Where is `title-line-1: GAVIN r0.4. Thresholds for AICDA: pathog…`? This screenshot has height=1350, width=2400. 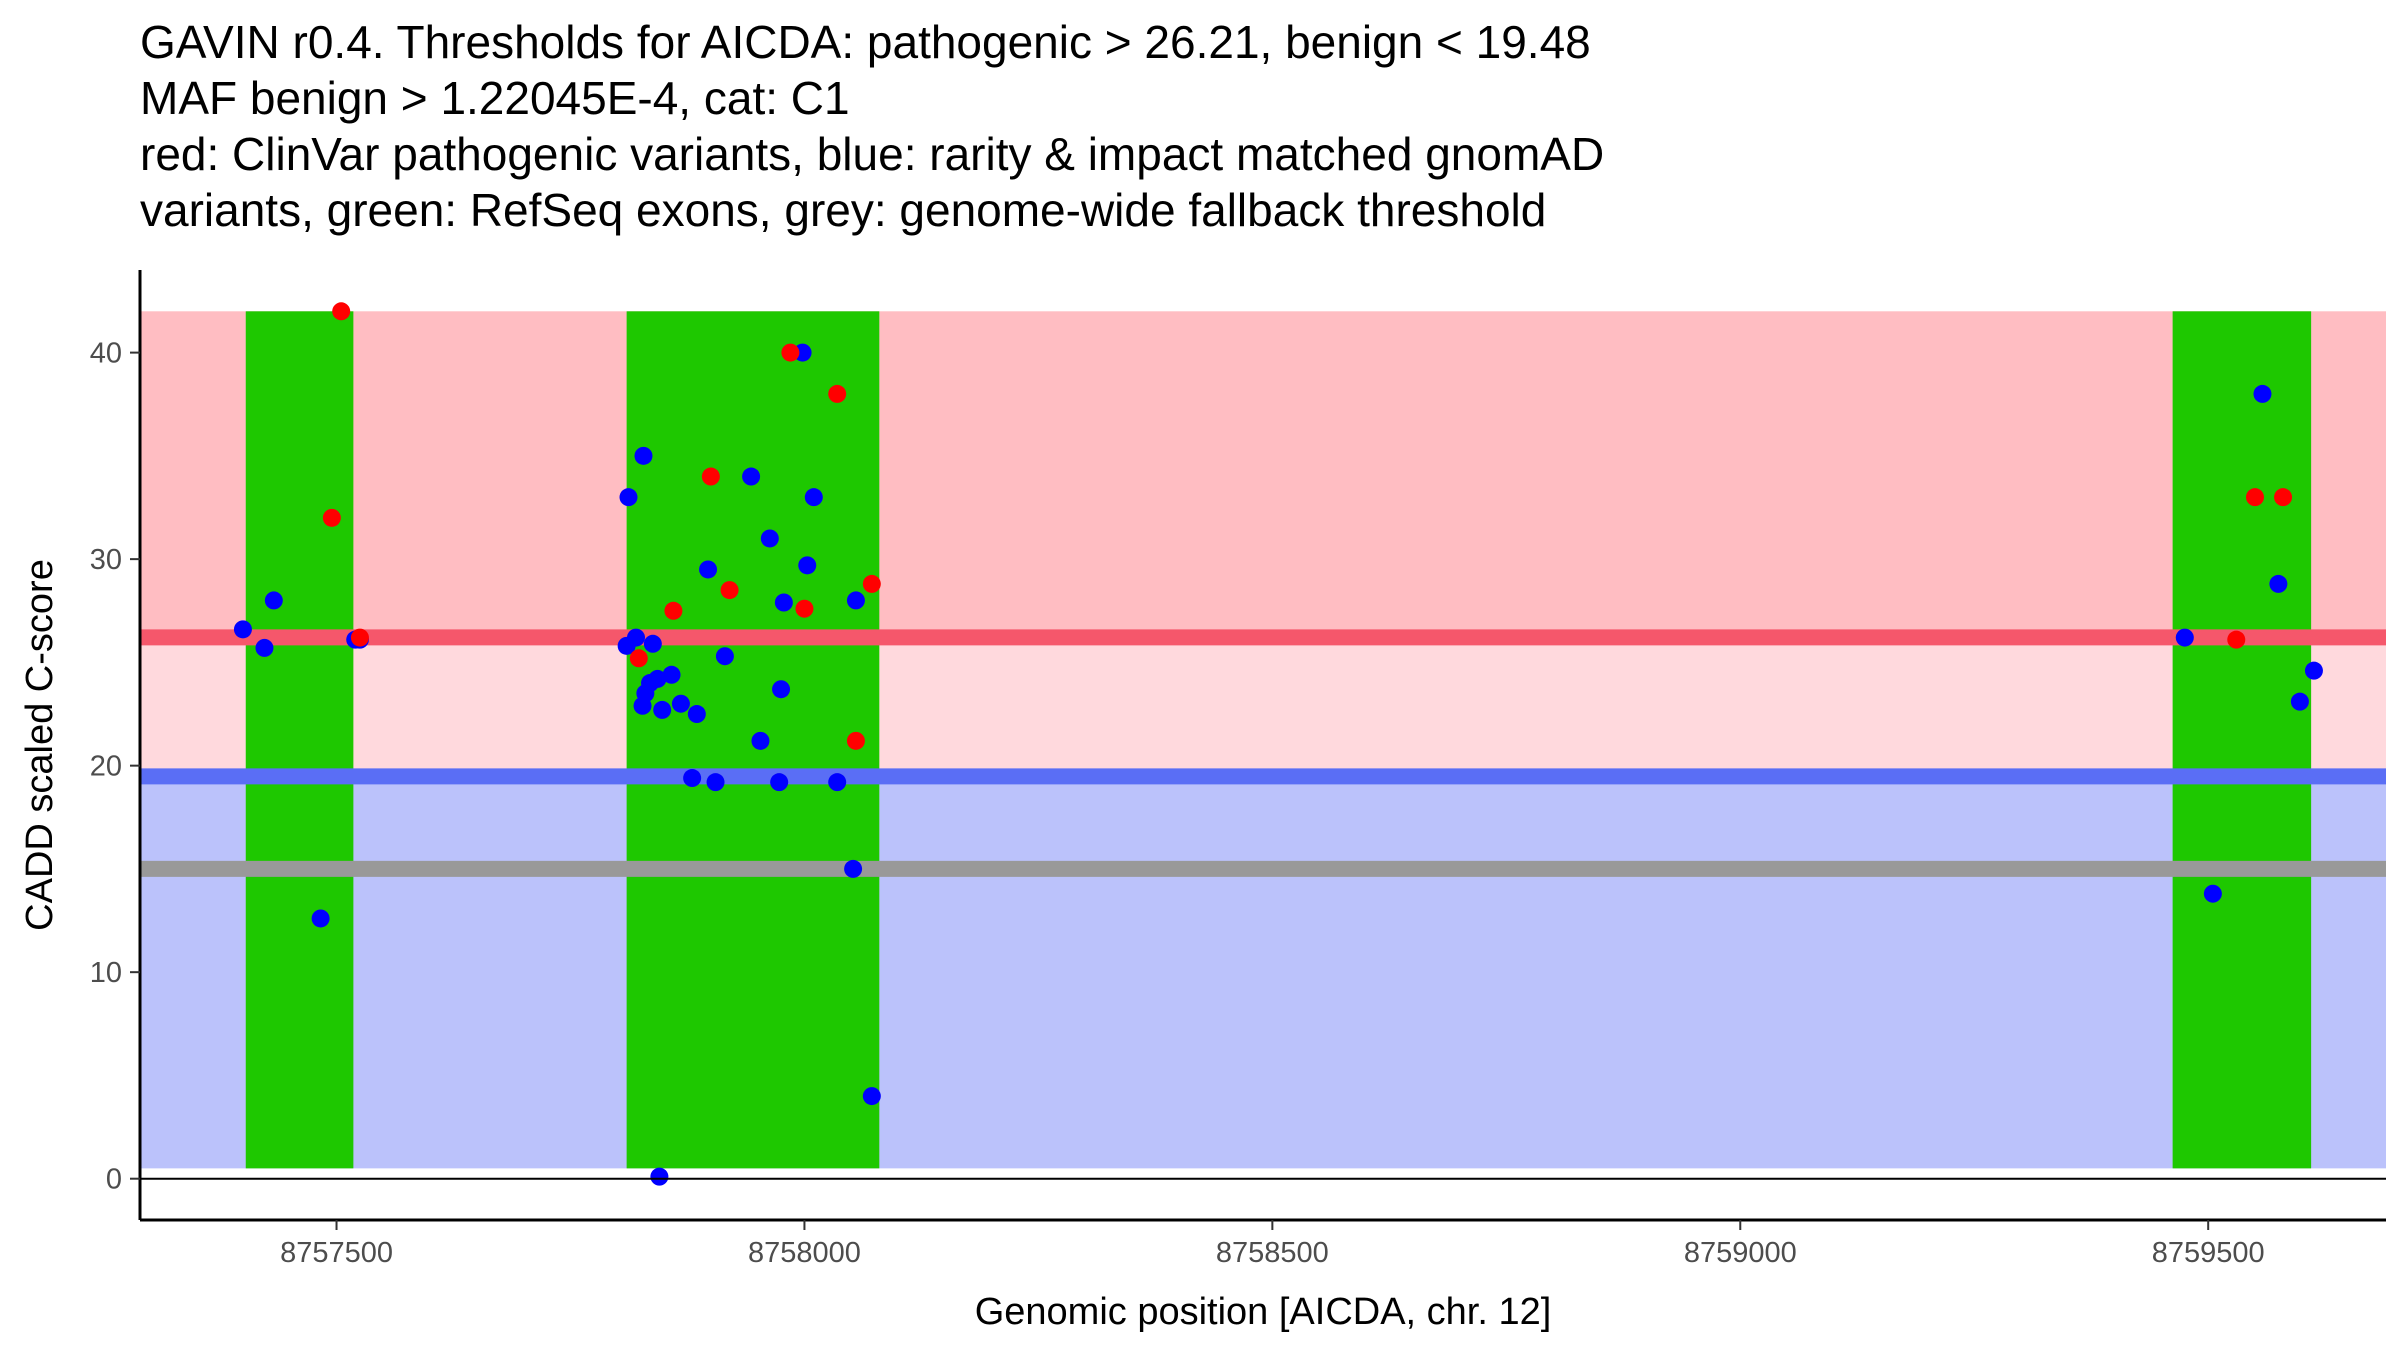
title-line-1: GAVIN r0.4. Thresholds for AICDA: pathog… is located at coordinates (865, 42).